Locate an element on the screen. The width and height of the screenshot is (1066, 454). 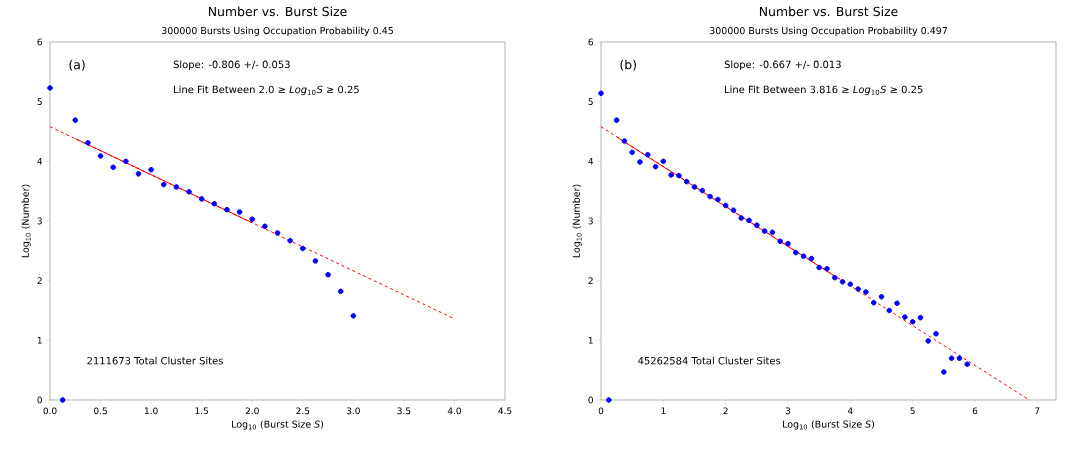
x-tick-label: 4 is located at coordinates (850, 410).